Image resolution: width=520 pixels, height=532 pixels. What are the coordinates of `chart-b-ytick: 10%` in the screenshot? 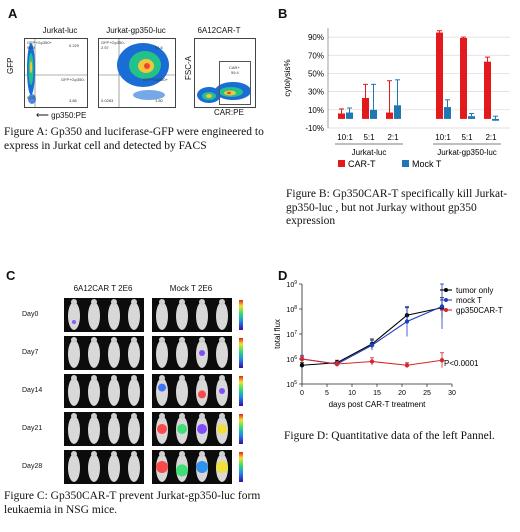 It's located at (316, 110).